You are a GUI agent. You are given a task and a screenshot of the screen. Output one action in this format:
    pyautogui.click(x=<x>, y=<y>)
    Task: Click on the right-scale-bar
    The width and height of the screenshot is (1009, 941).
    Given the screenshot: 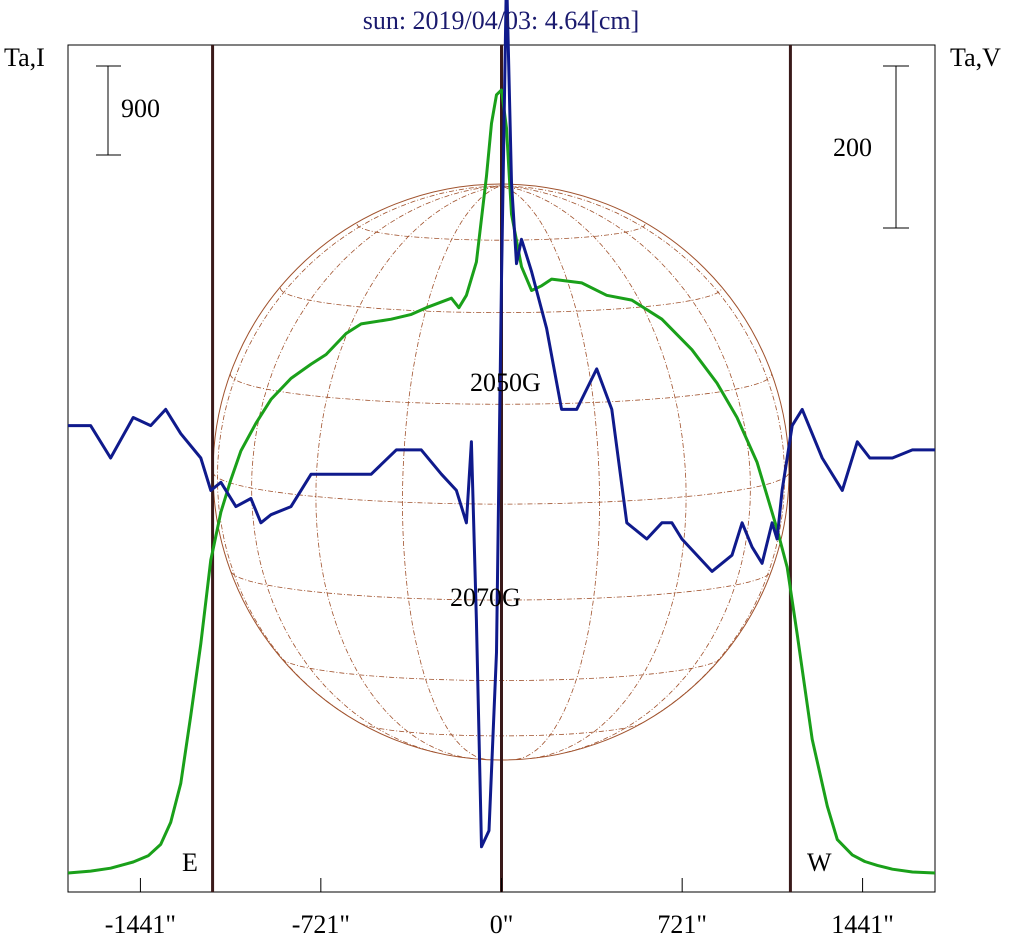 What is the action you would take?
    pyautogui.click(x=896, y=147)
    